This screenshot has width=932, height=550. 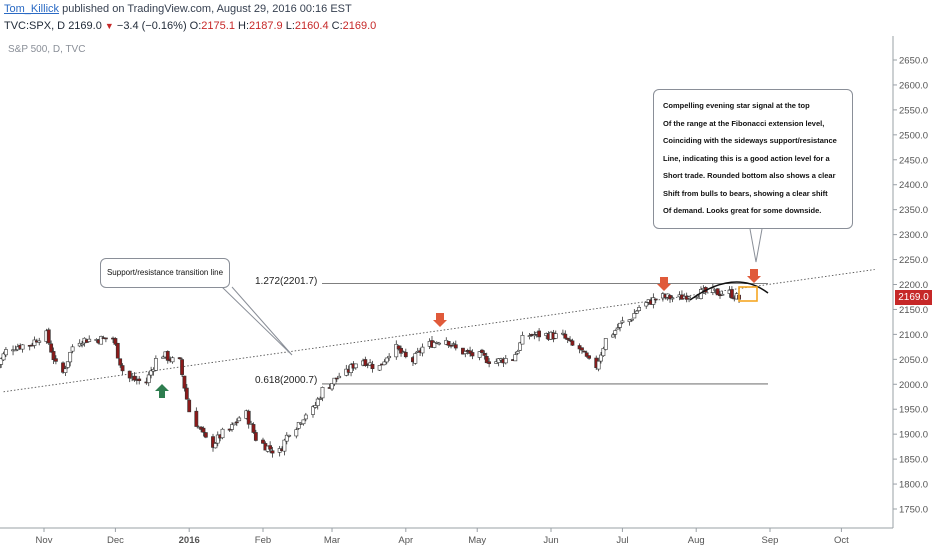 What do you see at coordinates (359, 26) in the screenshot?
I see `close-value: 2169.0` at bounding box center [359, 26].